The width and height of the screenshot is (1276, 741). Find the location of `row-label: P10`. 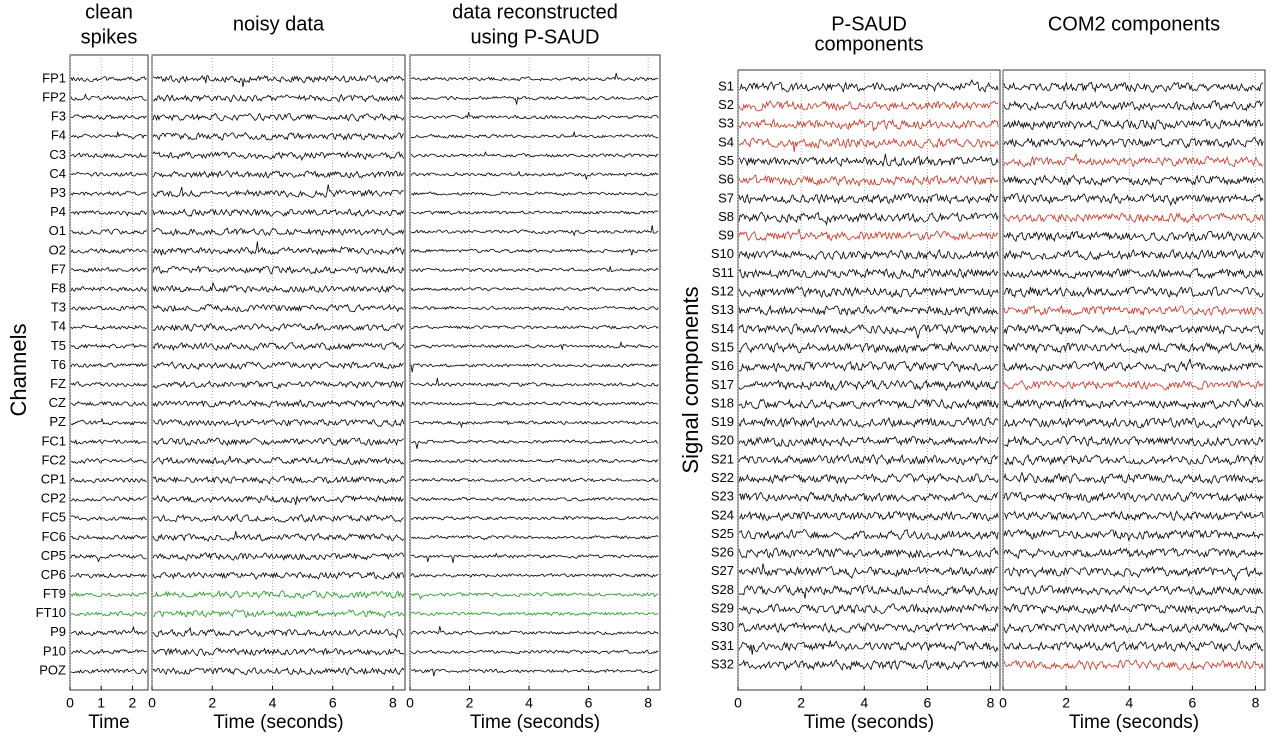

row-label: P10 is located at coordinates (54, 650).